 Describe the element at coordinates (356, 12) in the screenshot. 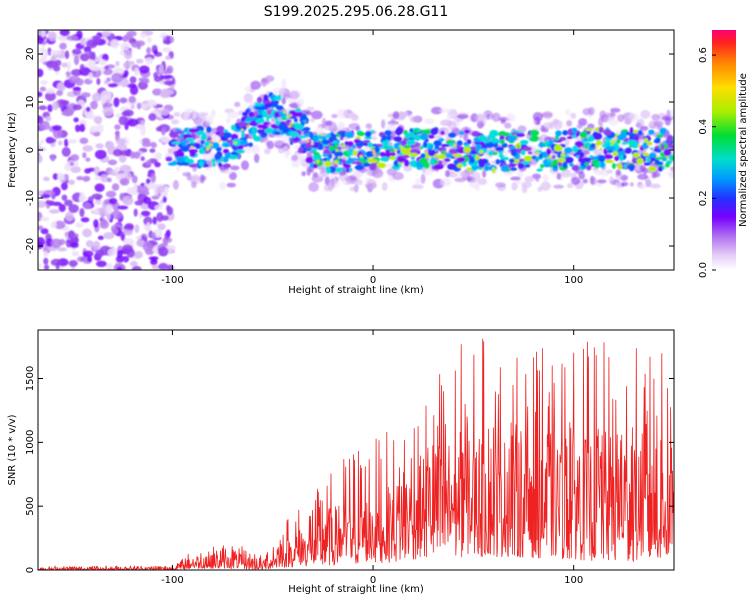

I see `chart-title: S199.2025.295.06.28.G11` at that location.